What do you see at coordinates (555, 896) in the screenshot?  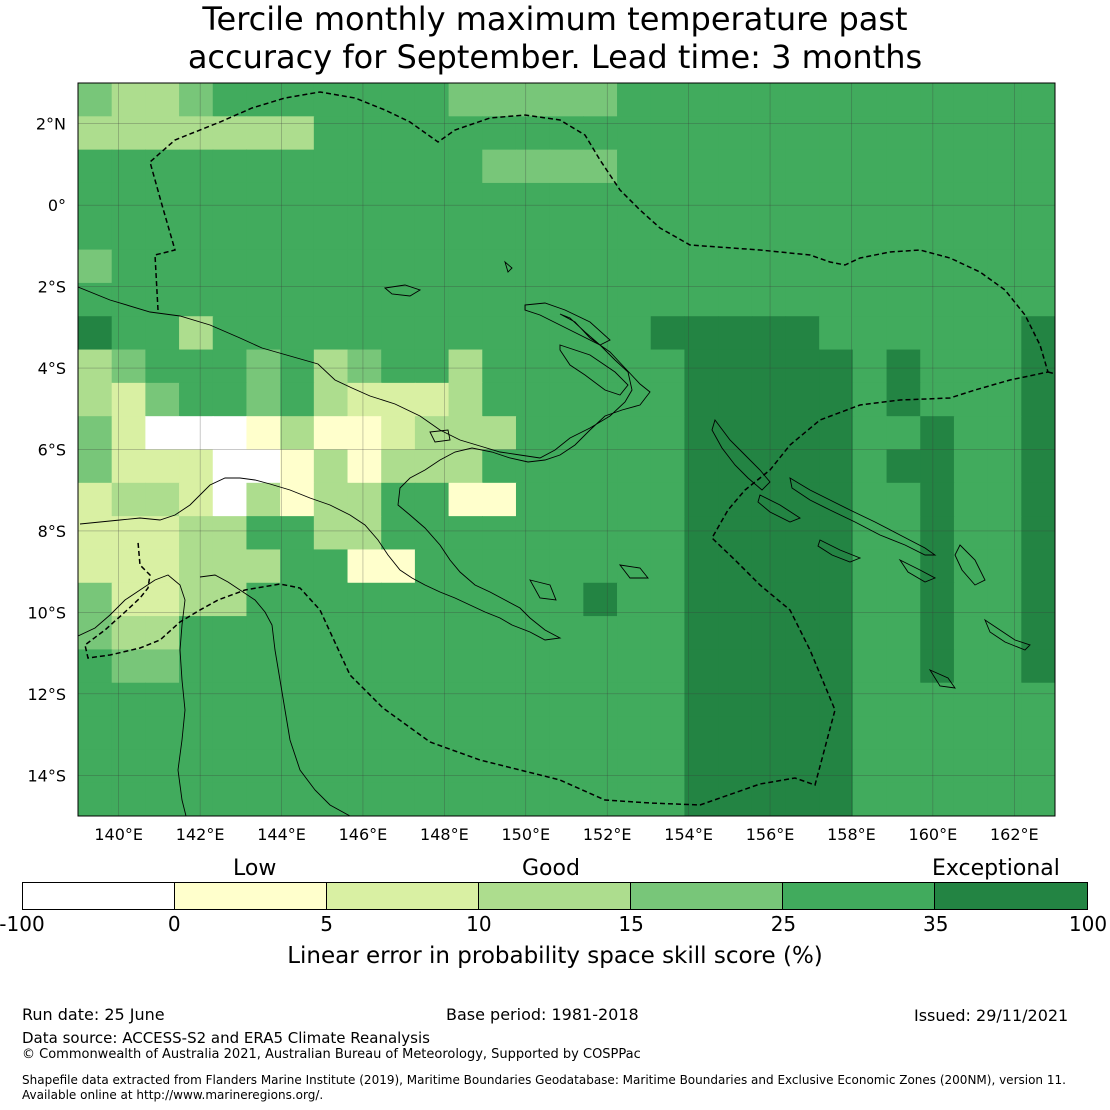 I see `colorbar` at bounding box center [555, 896].